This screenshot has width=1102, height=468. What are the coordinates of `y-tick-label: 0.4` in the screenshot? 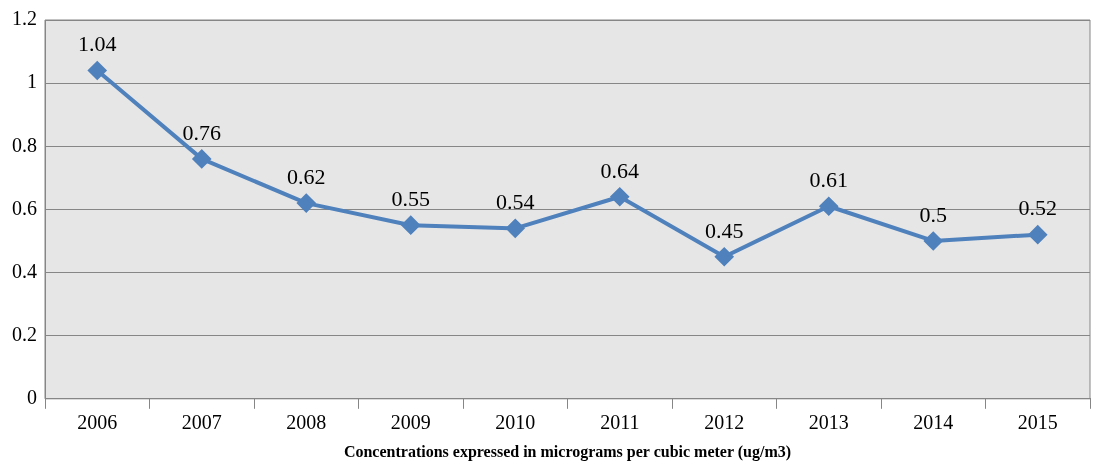 It's located at (24, 270).